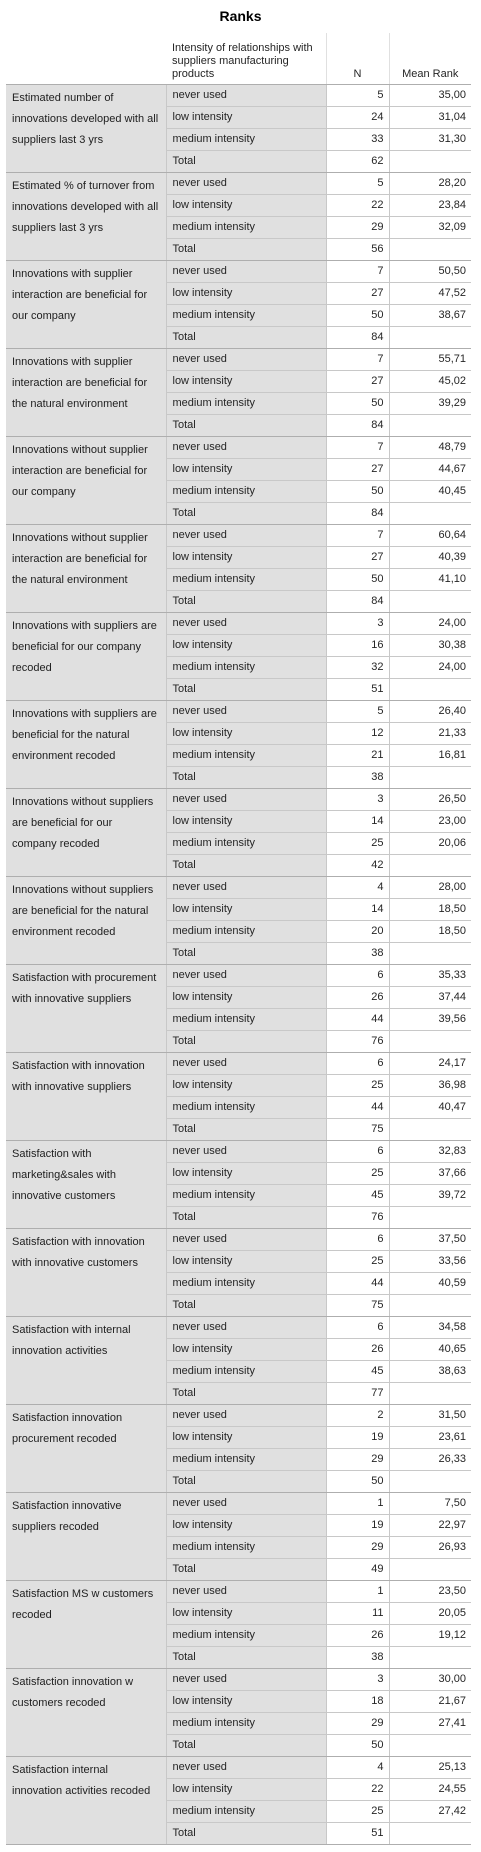  What do you see at coordinates (238, 1195) in the screenshot?
I see `table-row: medium intensity 45 39,72` at bounding box center [238, 1195].